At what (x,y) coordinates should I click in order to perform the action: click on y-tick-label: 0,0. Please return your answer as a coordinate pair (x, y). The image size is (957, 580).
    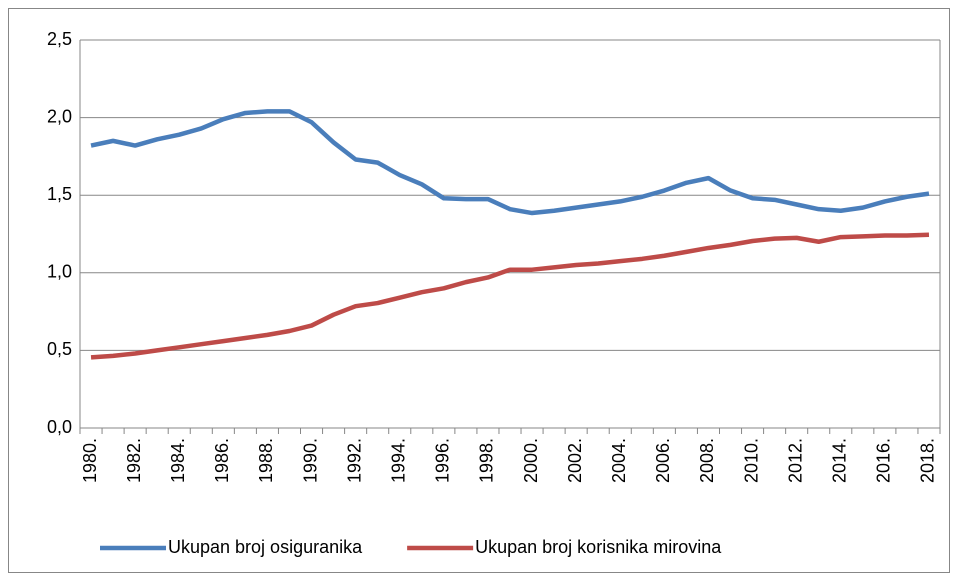
    Looking at the image, I should click on (59, 427).